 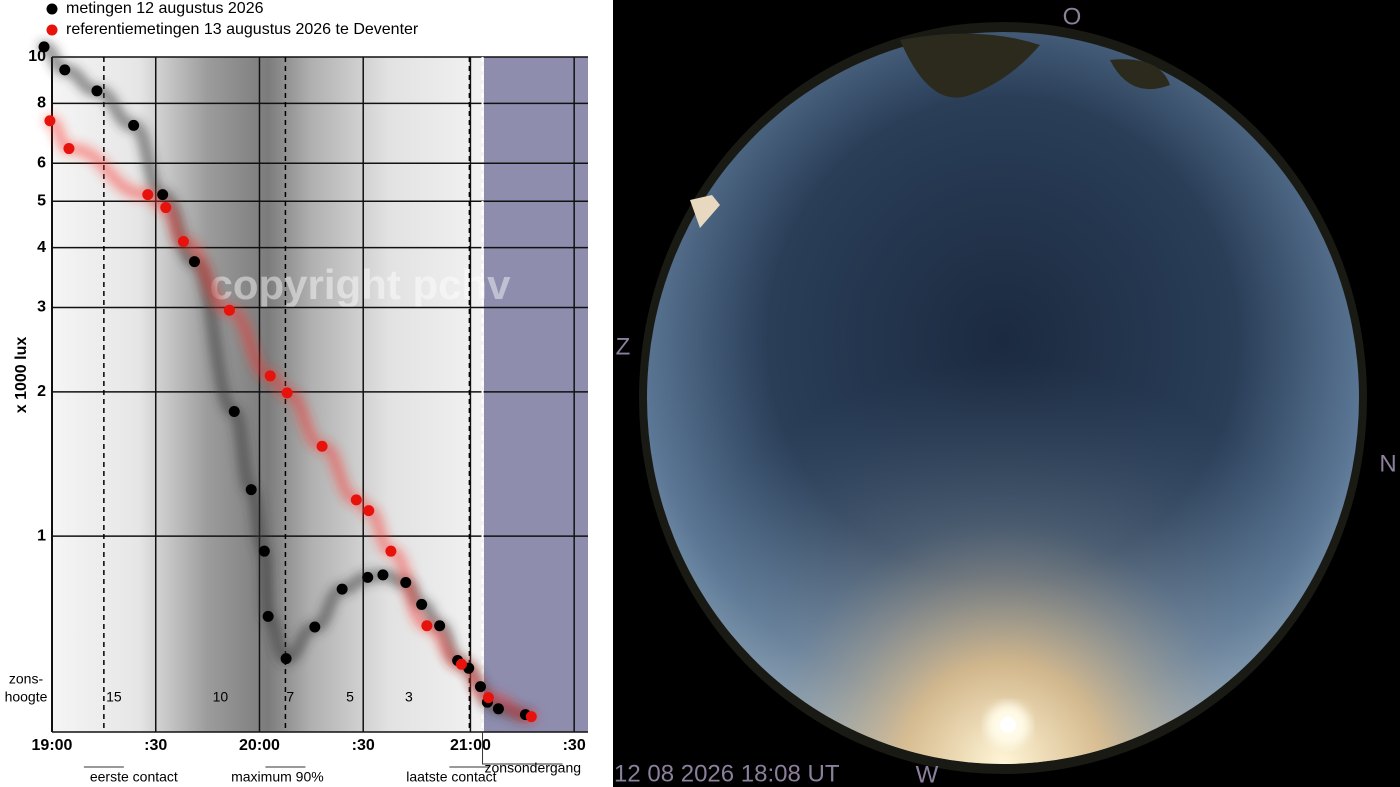 I want to click on after-sunset, so click(x=536, y=394).